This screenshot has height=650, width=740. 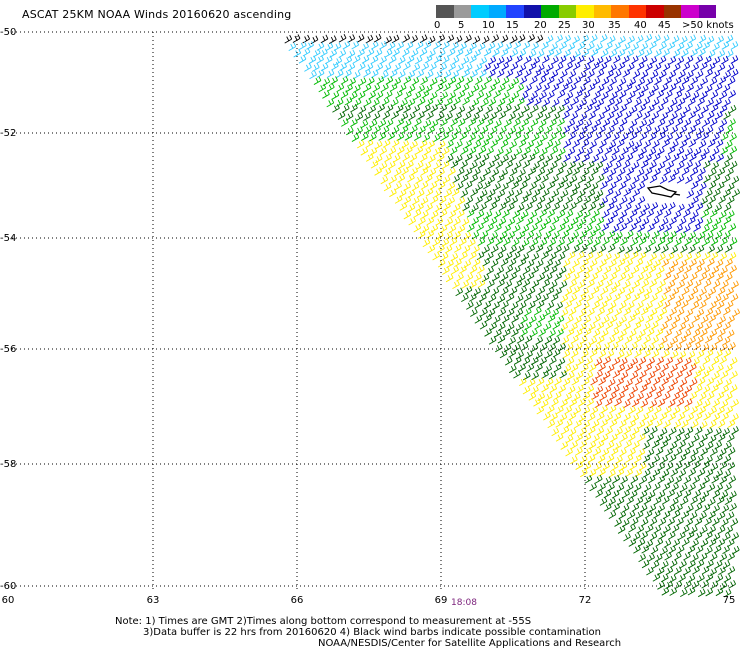 I want to click on scale-swatch, so click(x=672, y=11).